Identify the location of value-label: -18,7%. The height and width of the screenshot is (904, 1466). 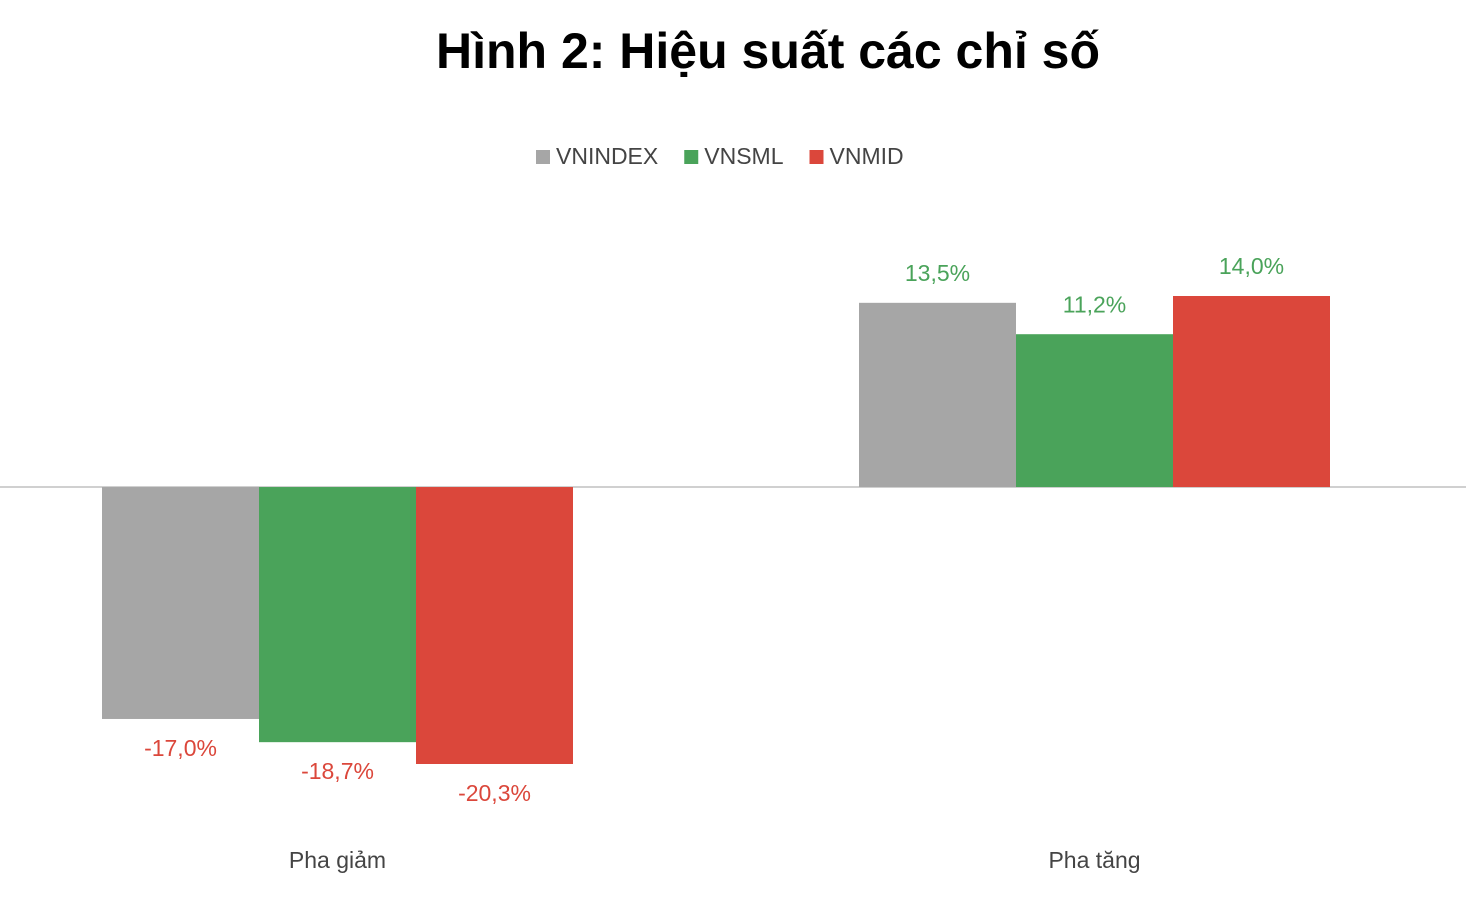
(337, 771).